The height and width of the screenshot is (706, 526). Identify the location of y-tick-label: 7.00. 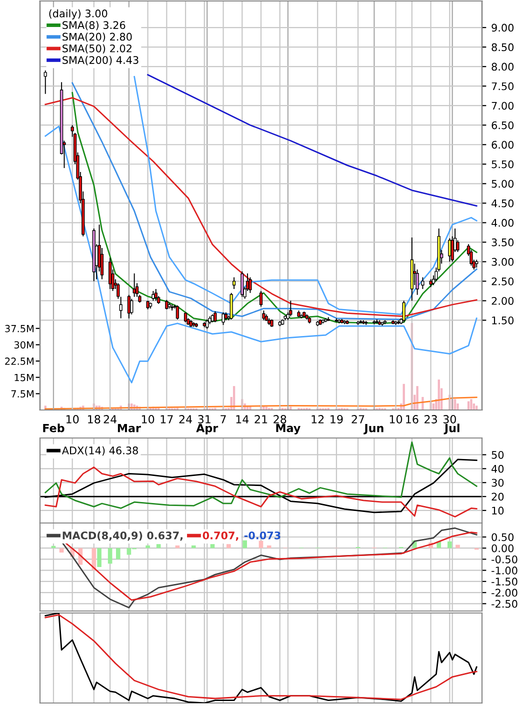
(503, 106).